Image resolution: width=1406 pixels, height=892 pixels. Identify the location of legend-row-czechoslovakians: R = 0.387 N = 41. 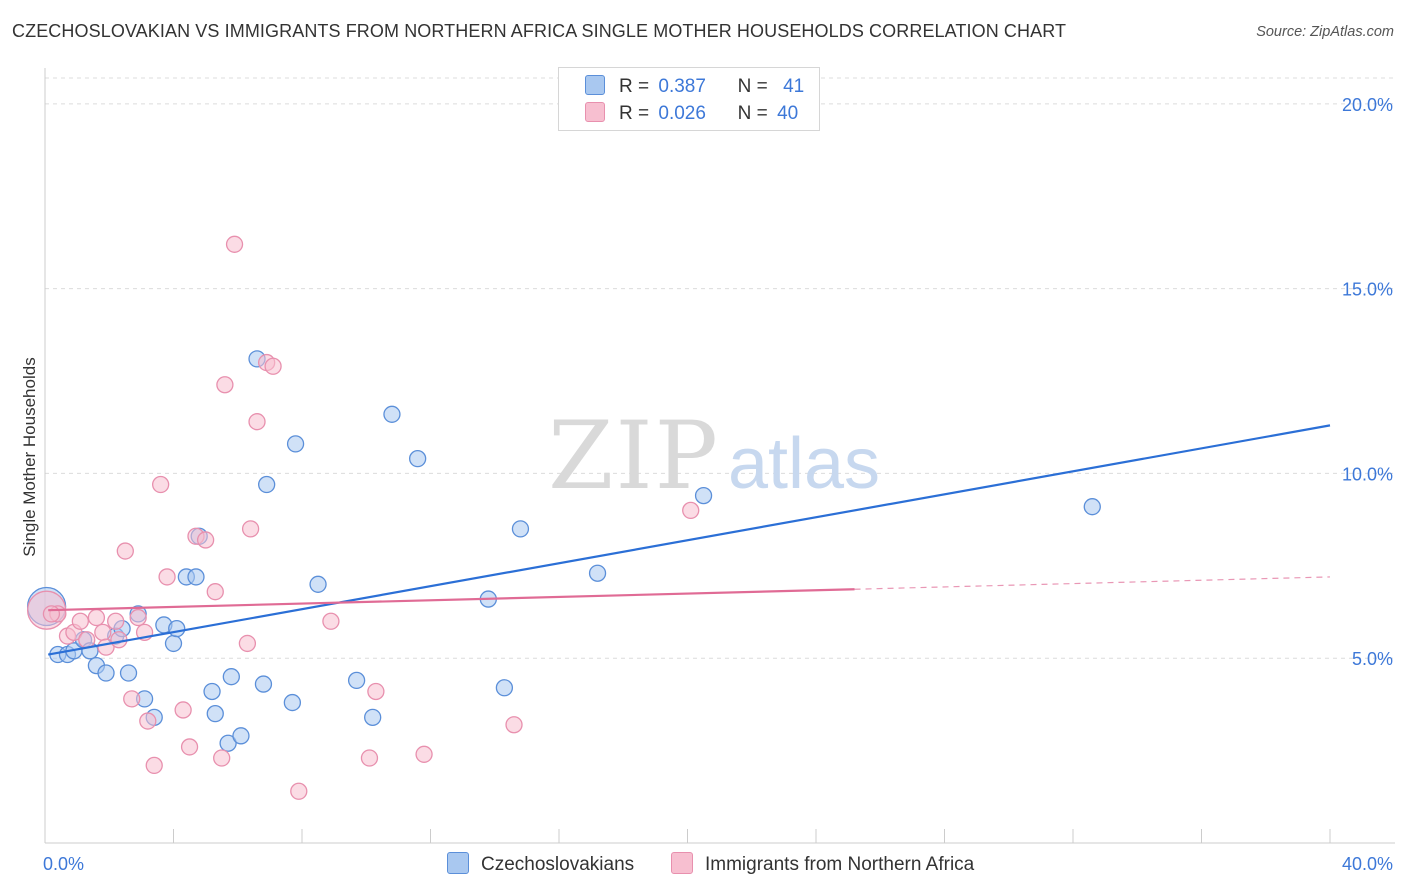
(694, 87).